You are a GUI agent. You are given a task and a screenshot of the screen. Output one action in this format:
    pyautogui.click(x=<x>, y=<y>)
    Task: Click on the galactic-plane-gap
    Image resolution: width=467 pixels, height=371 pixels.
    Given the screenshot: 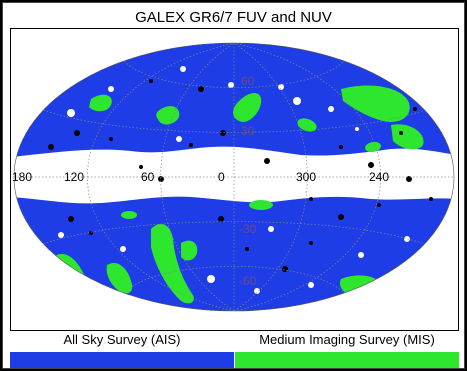 What is the action you would take?
    pyautogui.click(x=234, y=175)
    